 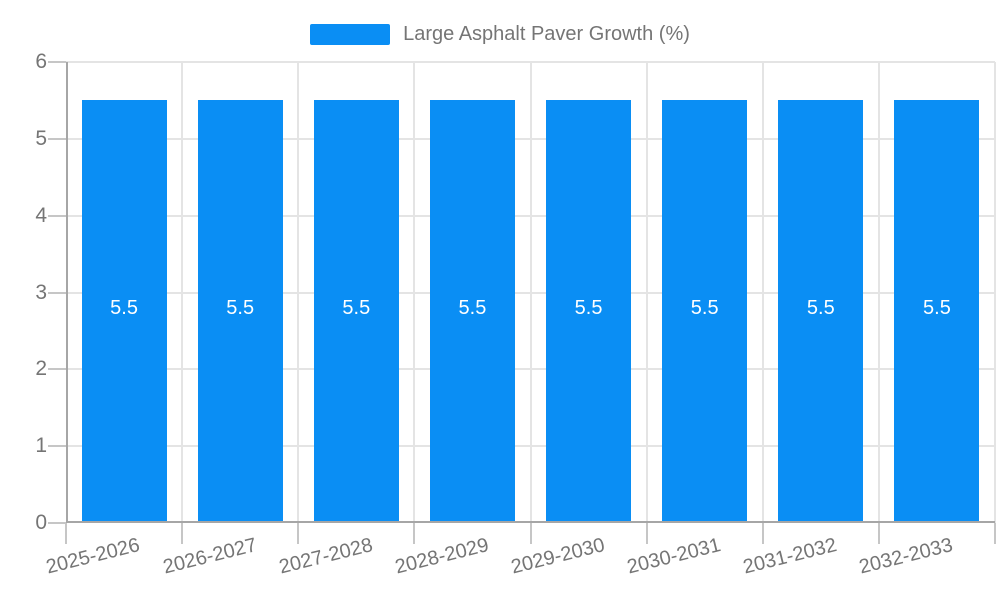 I want to click on x-axis-label: 2030-2031, so click(x=674, y=556).